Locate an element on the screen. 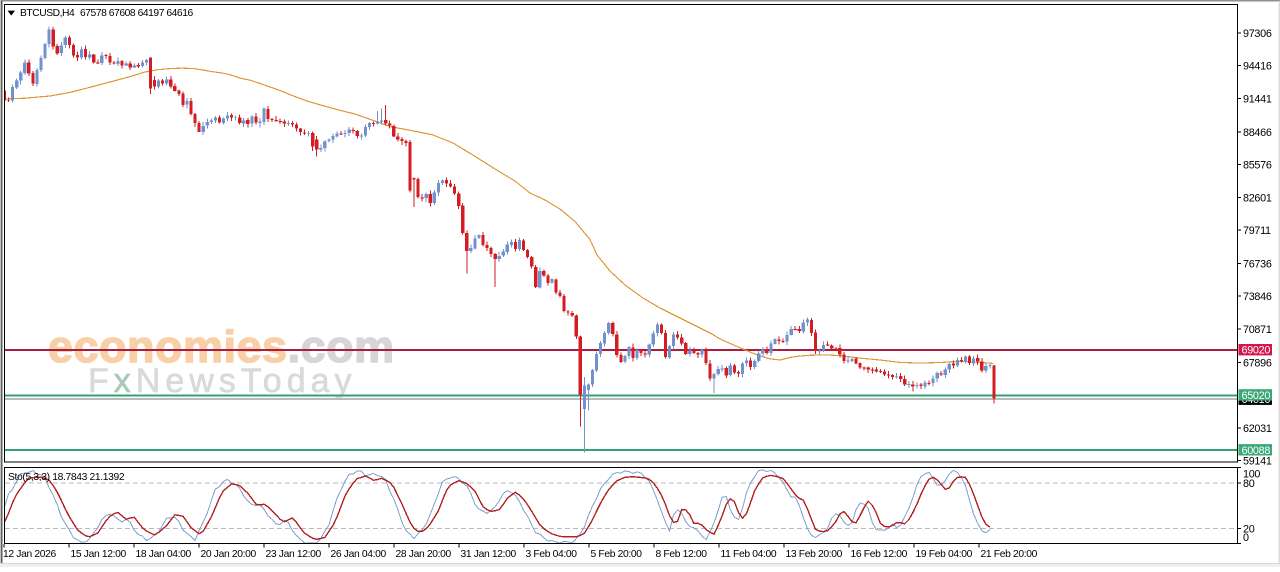  svg-text: 94416 is located at coordinates (1257, 66).